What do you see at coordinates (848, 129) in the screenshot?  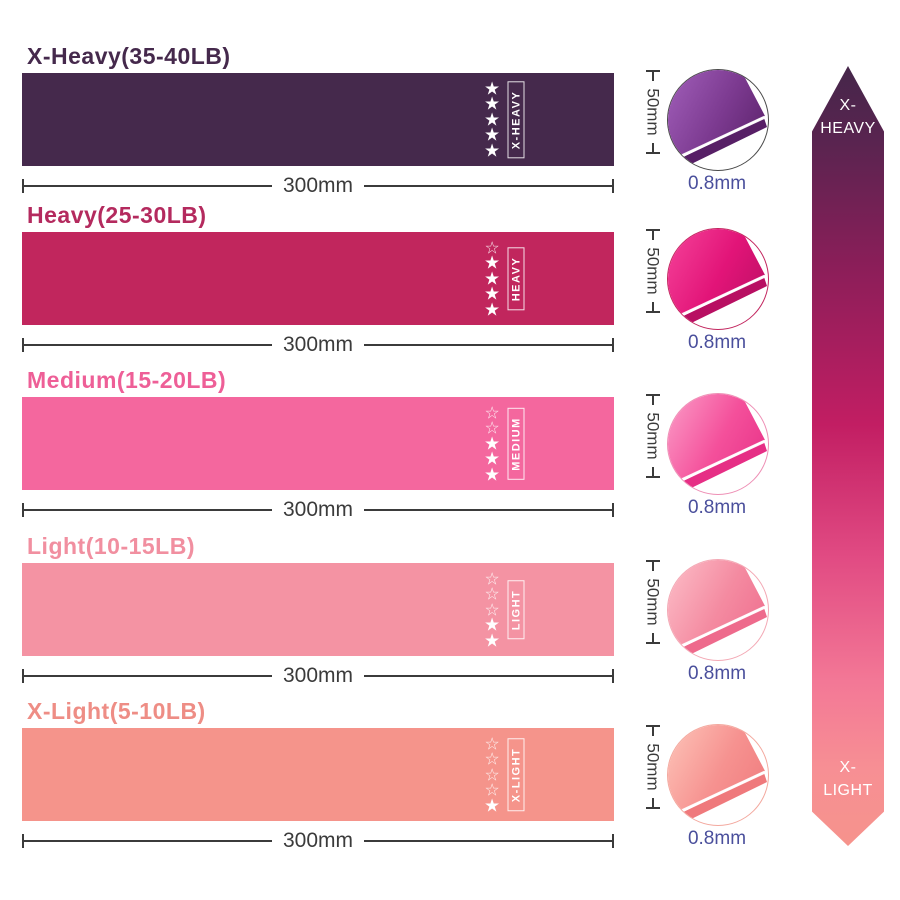 I see `arrow-top-label-line2: HEAVY` at bounding box center [848, 129].